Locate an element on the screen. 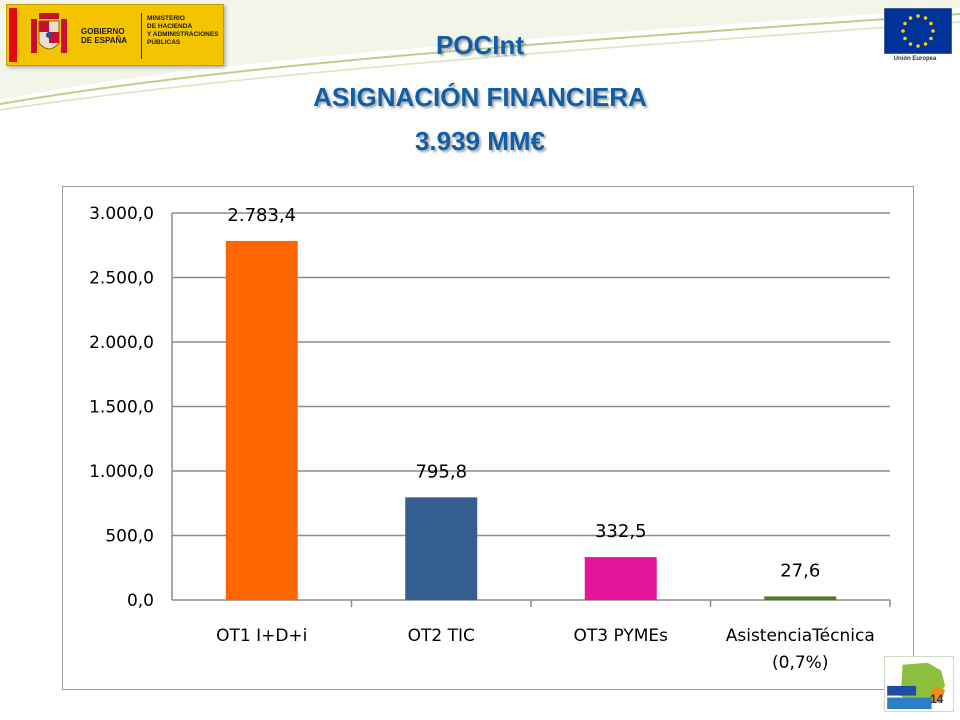 The width and height of the screenshot is (960, 720). y-tick-label: 500,0 is located at coordinates (129, 537).